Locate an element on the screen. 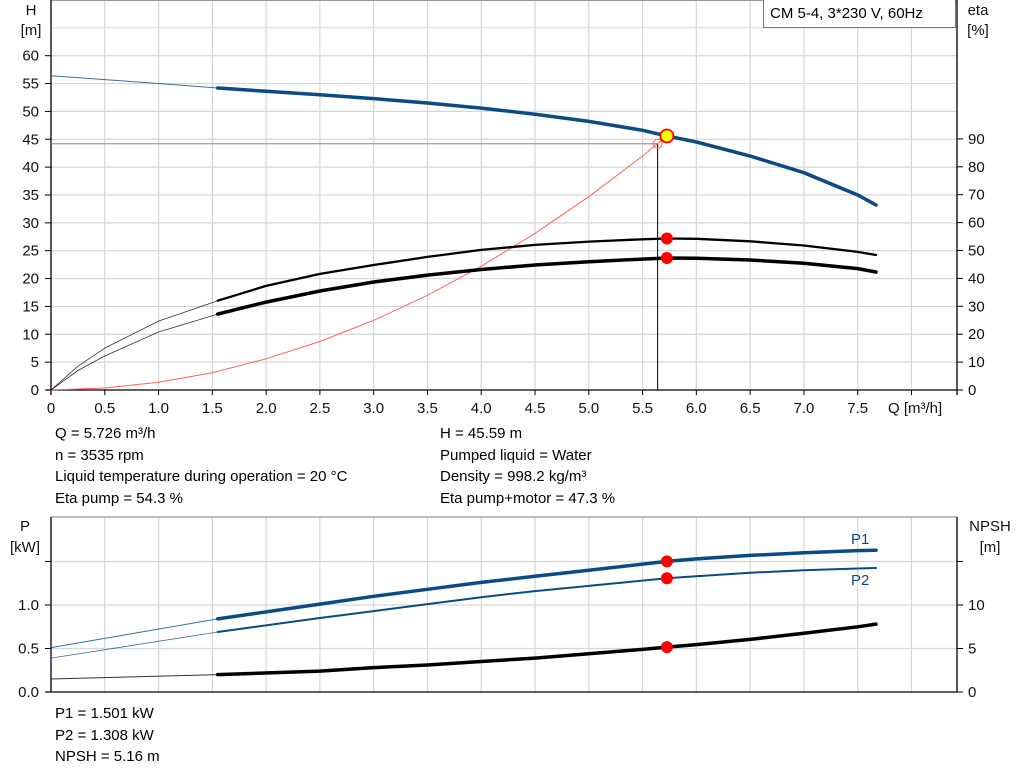 This screenshot has height=781, width=1024. eta-tick-label: 30 is located at coordinates (976, 306).